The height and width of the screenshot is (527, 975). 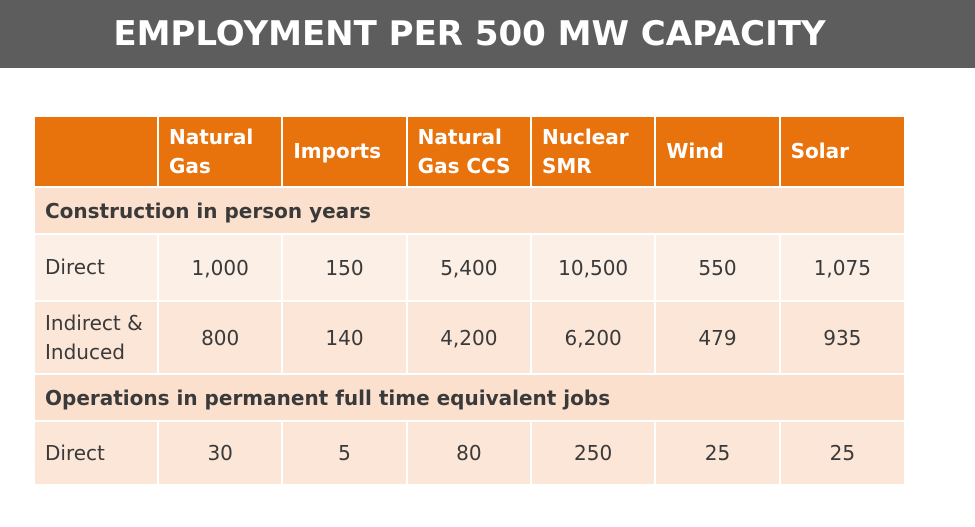 What do you see at coordinates (219, 152) in the screenshot?
I see `header-natural-gas: Natural Gas` at bounding box center [219, 152].